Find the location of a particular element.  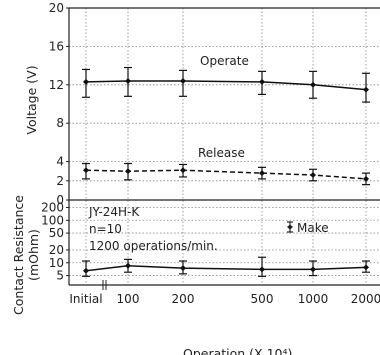

x-axis-label: Operation (X 10⁴) is located at coordinates (237, 350).